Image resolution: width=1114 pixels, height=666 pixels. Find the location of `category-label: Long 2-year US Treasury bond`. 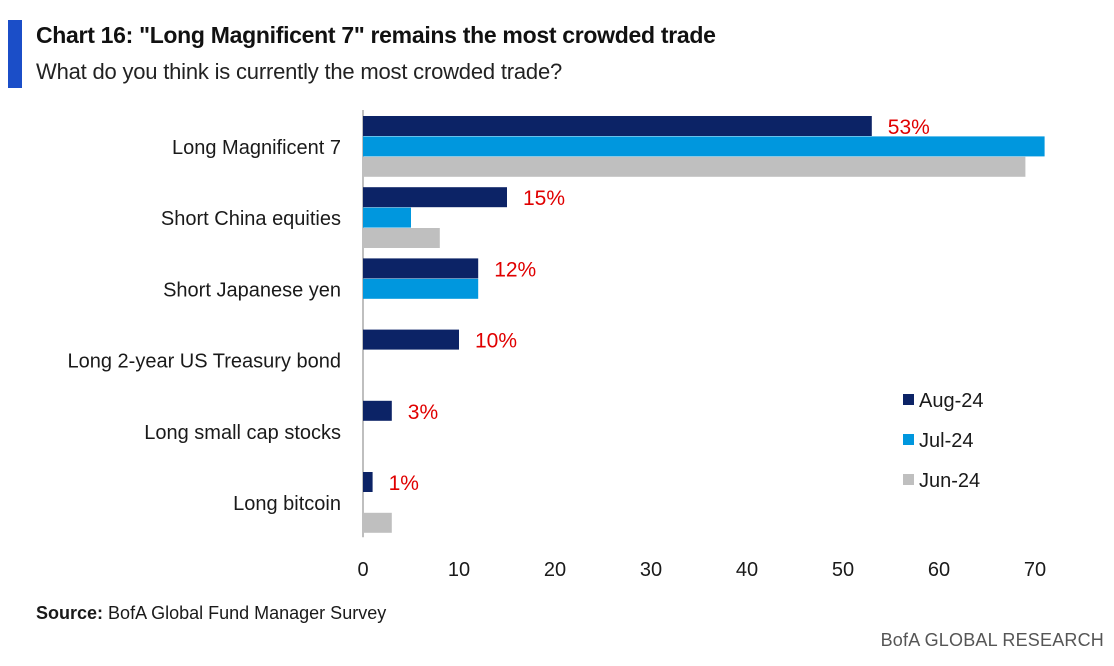

category-label: Long 2-year US Treasury bond is located at coordinates (205, 362).